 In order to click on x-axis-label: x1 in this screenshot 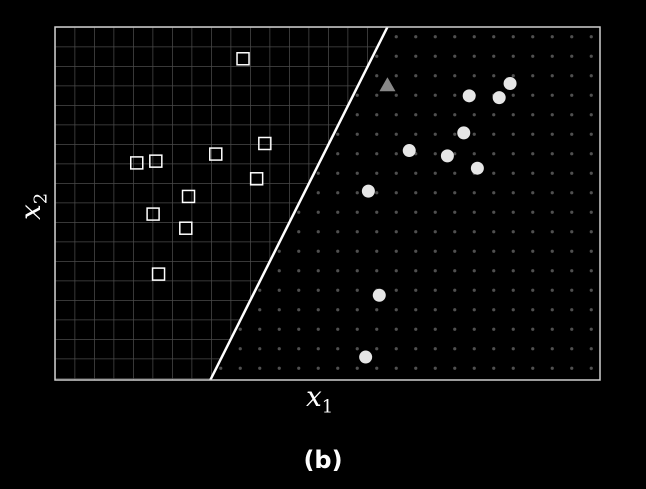, I will do `click(320, 399)`.